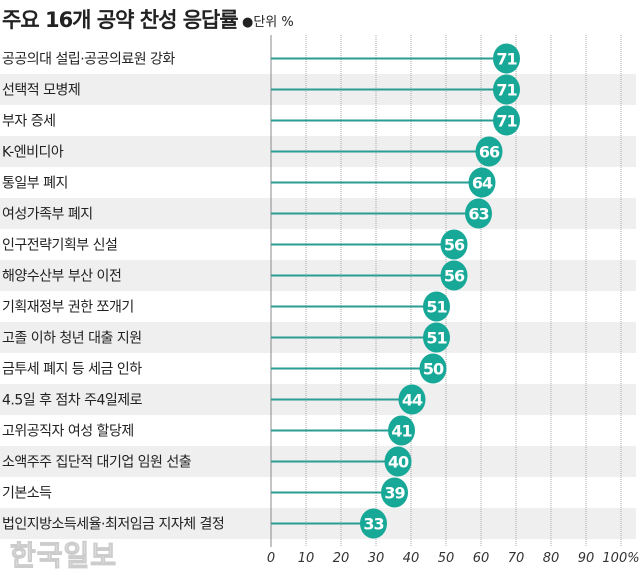  Describe the element at coordinates (97, 463) in the screenshot. I see `category-label: 소액주주 집단적 대기업 임원 선출` at that location.